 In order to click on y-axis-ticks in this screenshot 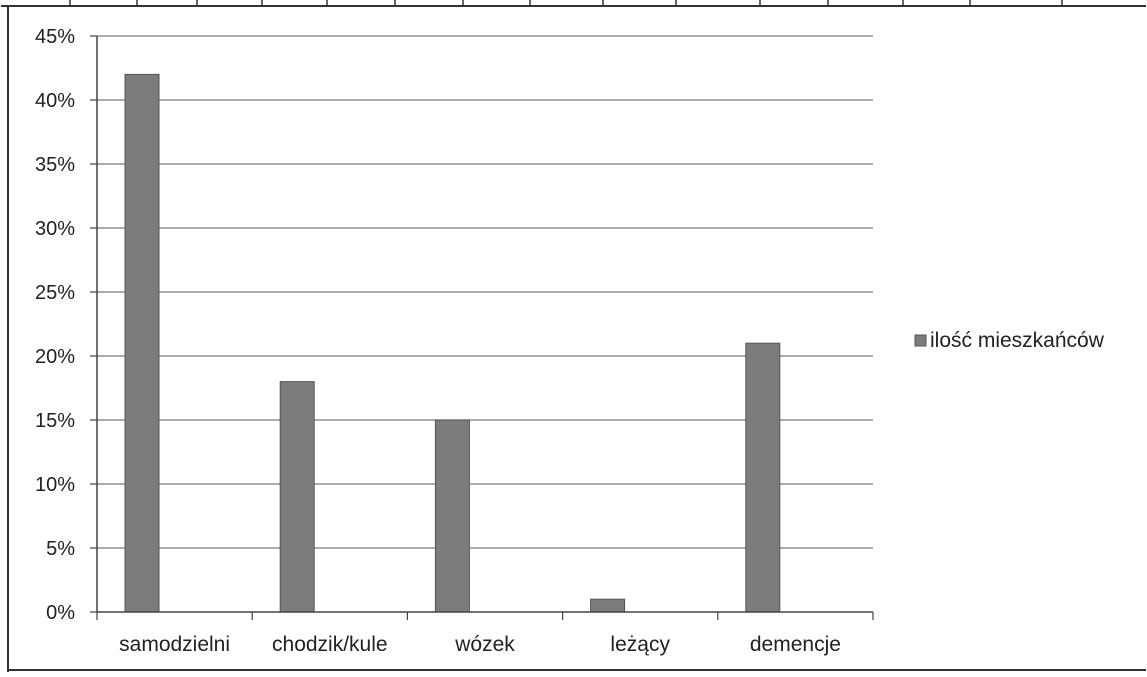, I will do `click(93, 324)`.